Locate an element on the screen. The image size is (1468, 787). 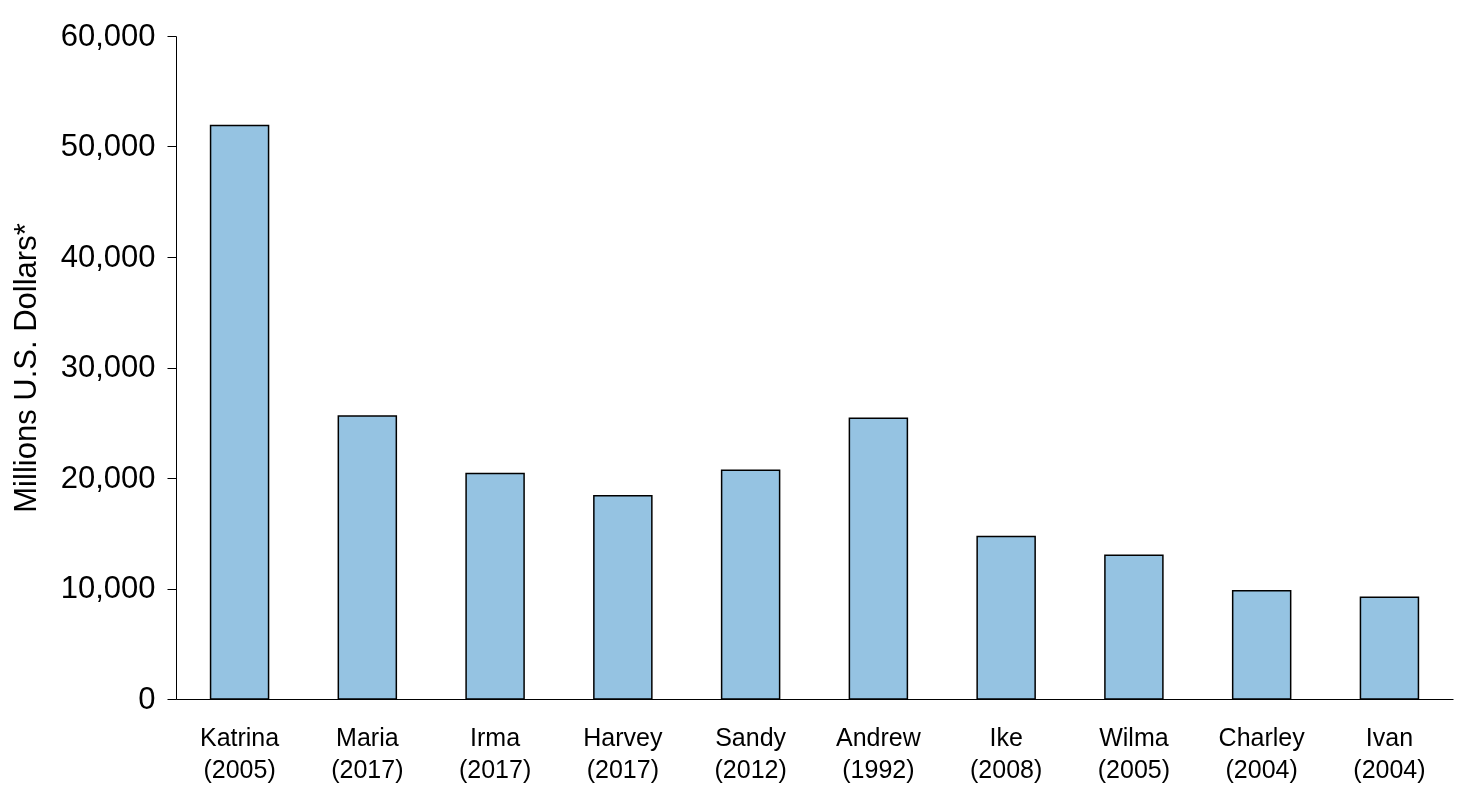
x-tick-label: Harvey (2017) is located at coordinates (623, 752).